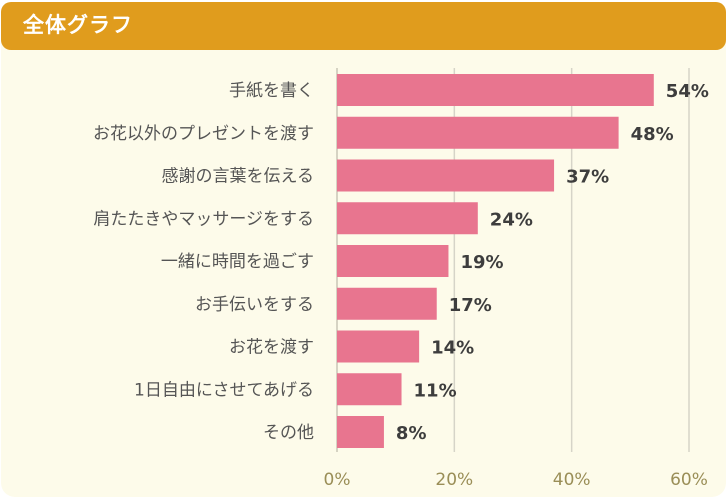  I want to click on x-tick-label: 40%, so click(572, 480).